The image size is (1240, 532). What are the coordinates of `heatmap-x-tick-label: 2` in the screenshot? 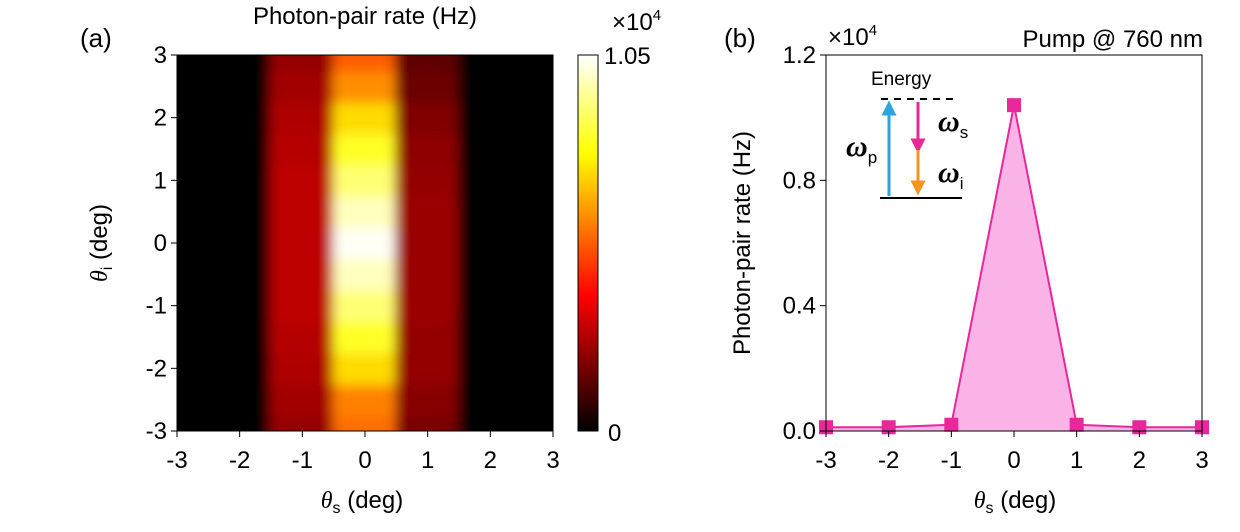 It's located at (490, 460).